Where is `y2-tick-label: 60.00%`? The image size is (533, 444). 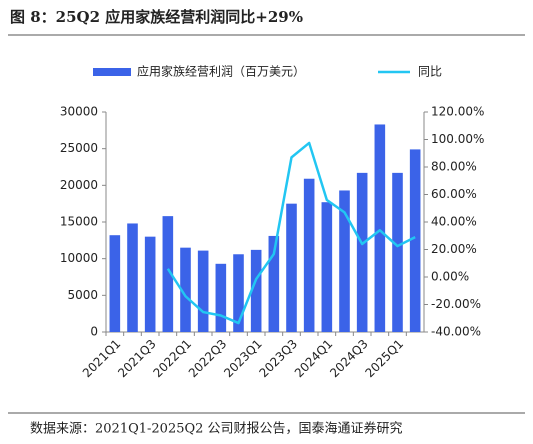
y2-tick-label: 60.00% is located at coordinates (454, 194).